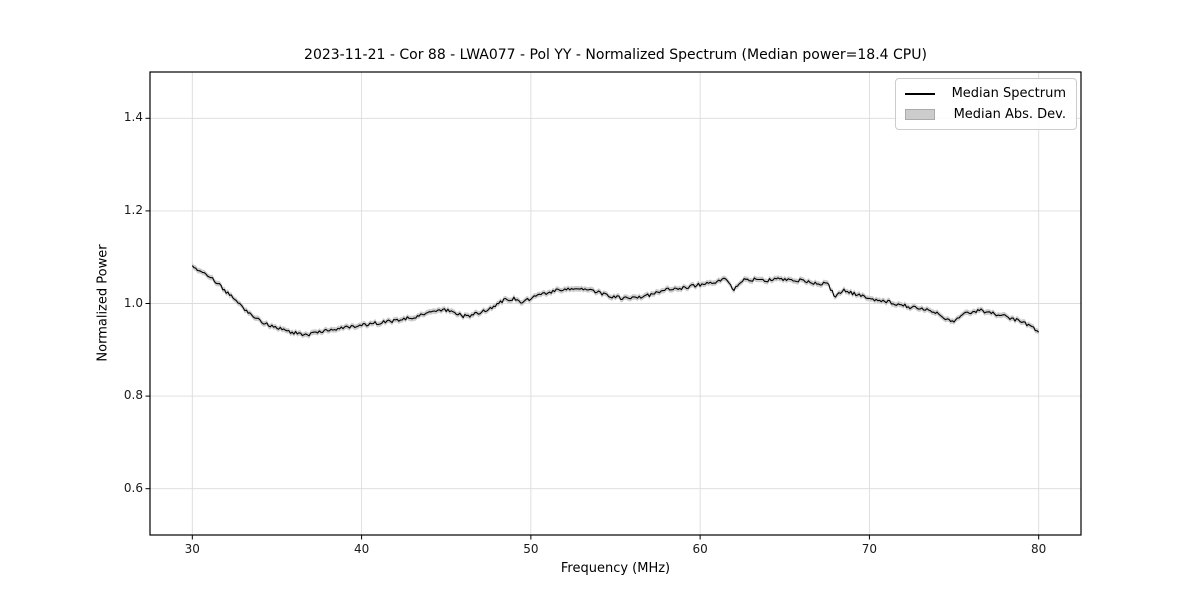 The height and width of the screenshot is (600, 1200). I want to click on legend-label: Median Spectrum, so click(1008, 93).